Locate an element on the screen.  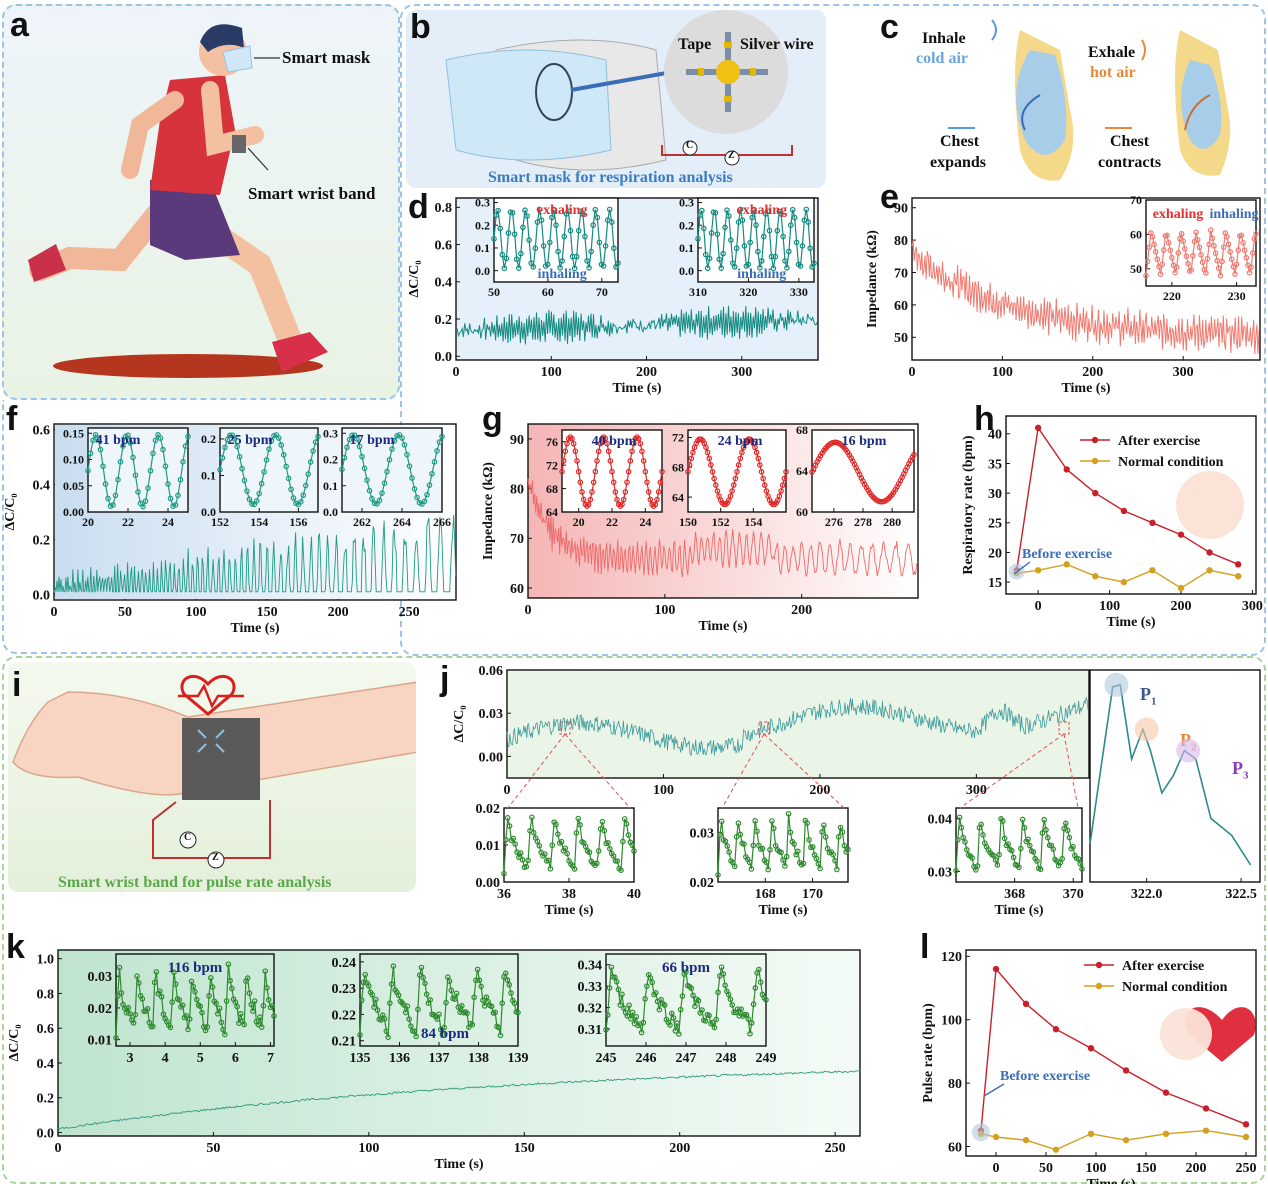
heart-icon is located at coordinates (208, 695).